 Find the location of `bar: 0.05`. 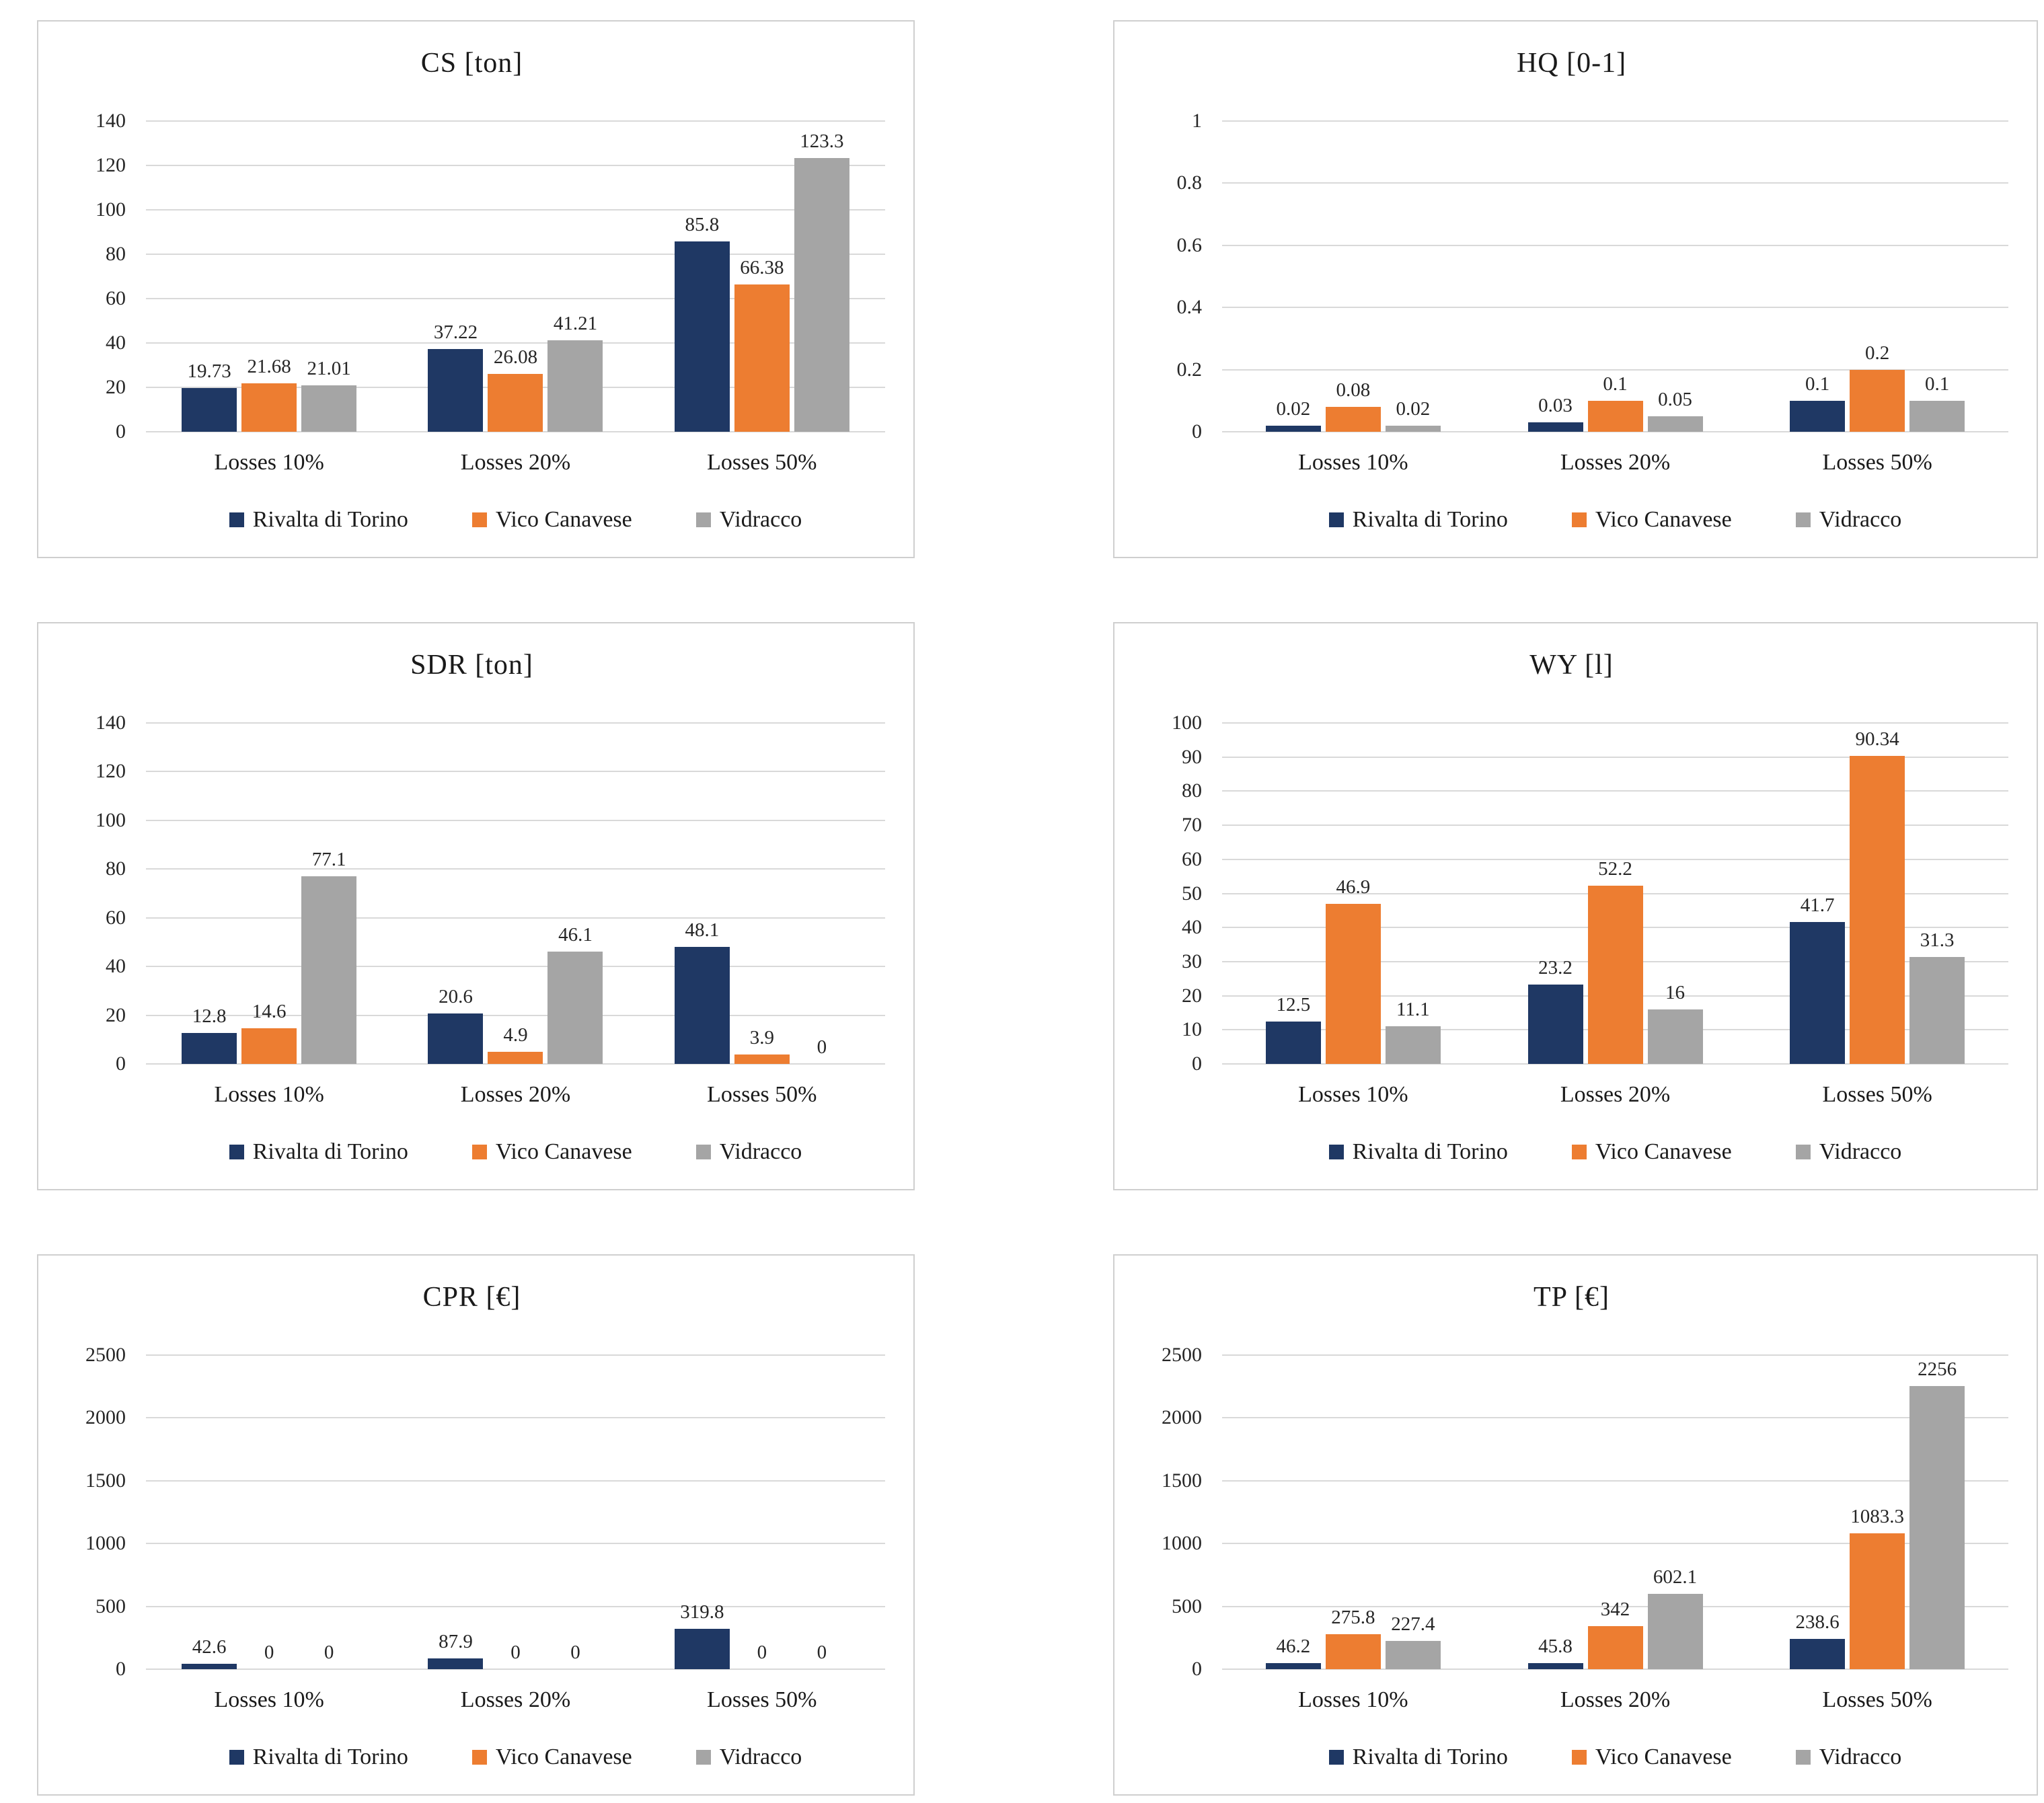

bar: 0.05 is located at coordinates (1675, 411).